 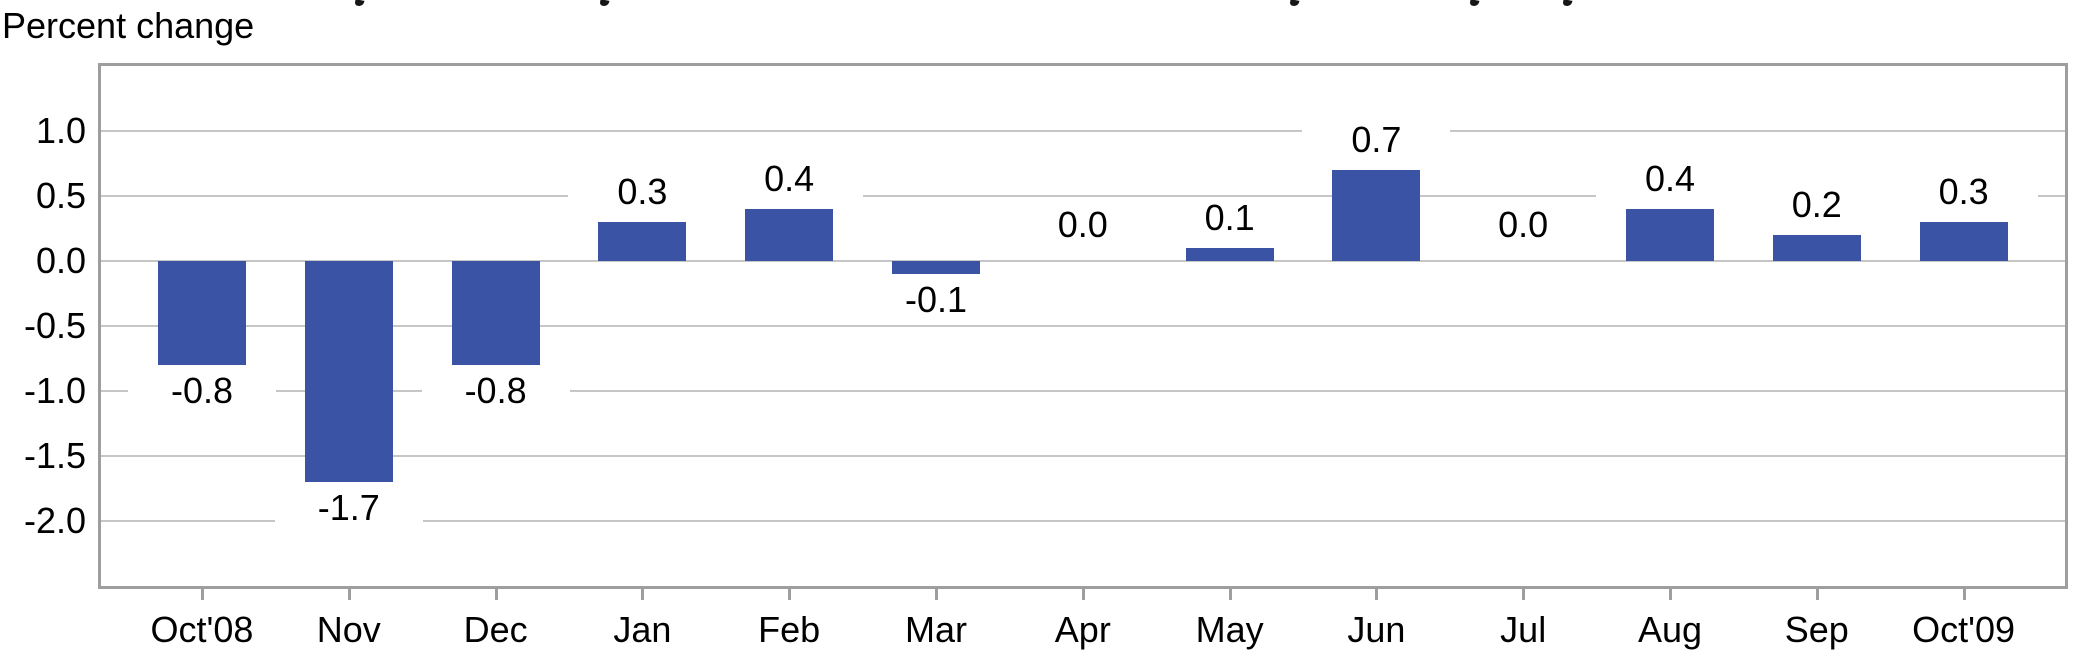 What do you see at coordinates (1376, 140) in the screenshot?
I see `bar-value-label: 0.7` at bounding box center [1376, 140].